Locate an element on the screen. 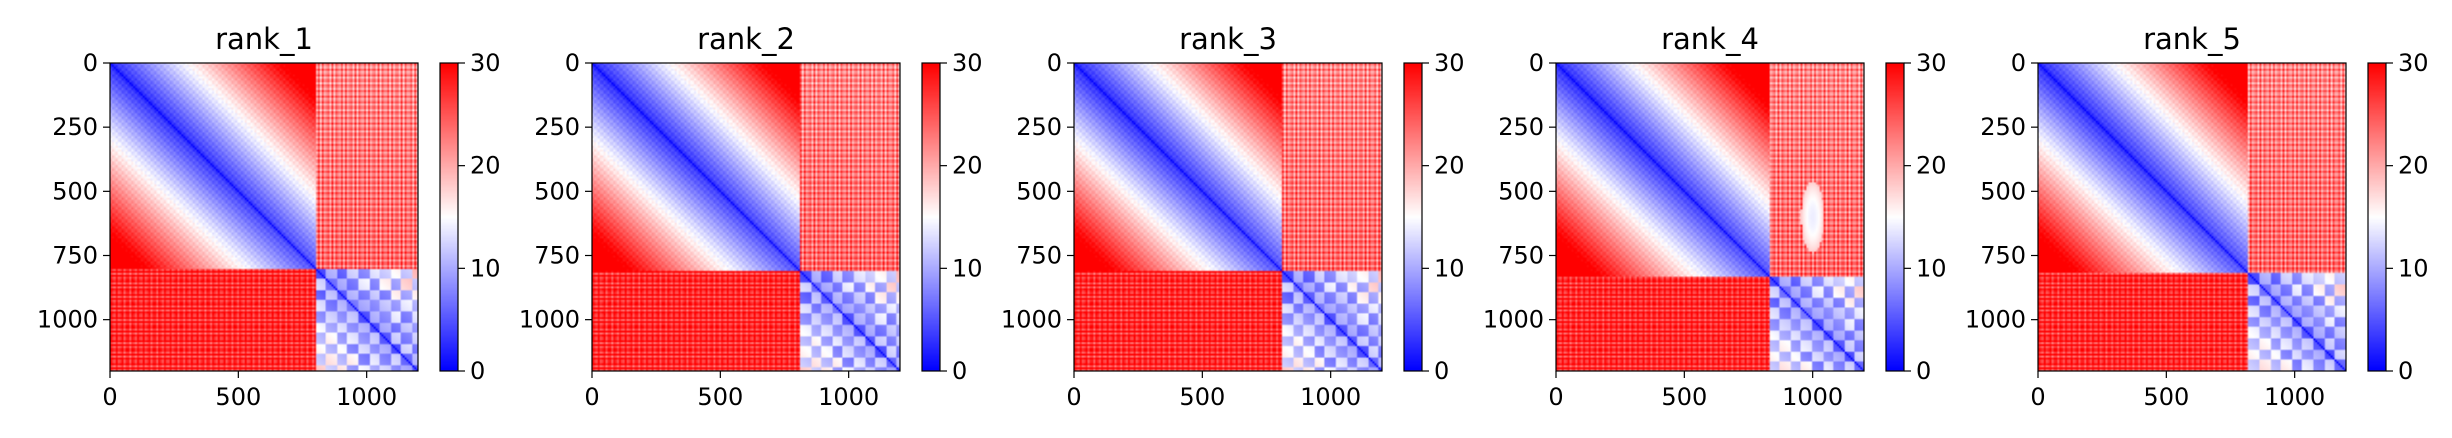 Image resolution: width=2452 pixels, height=438 pixels. panel-title: rank_5 is located at coordinates (2192, 39).